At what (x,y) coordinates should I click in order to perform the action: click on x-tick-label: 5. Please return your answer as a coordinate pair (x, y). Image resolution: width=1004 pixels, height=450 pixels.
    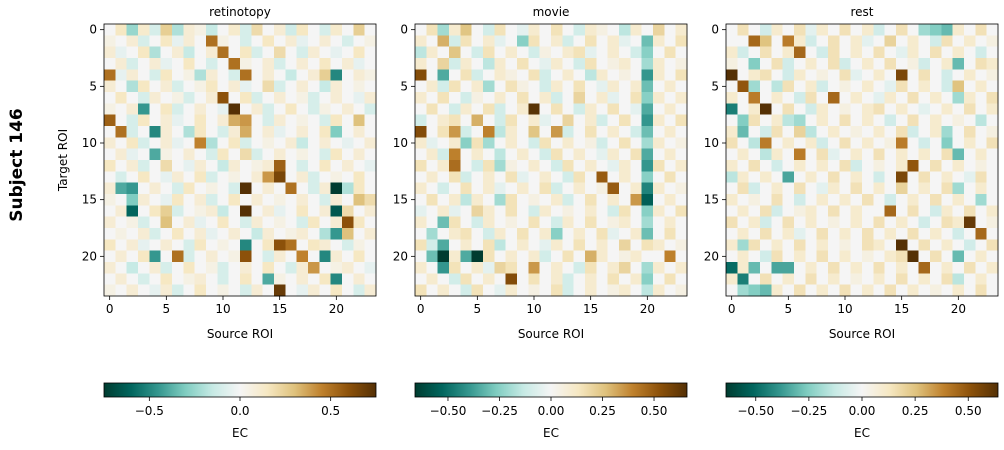
    Looking at the image, I should click on (478, 309).